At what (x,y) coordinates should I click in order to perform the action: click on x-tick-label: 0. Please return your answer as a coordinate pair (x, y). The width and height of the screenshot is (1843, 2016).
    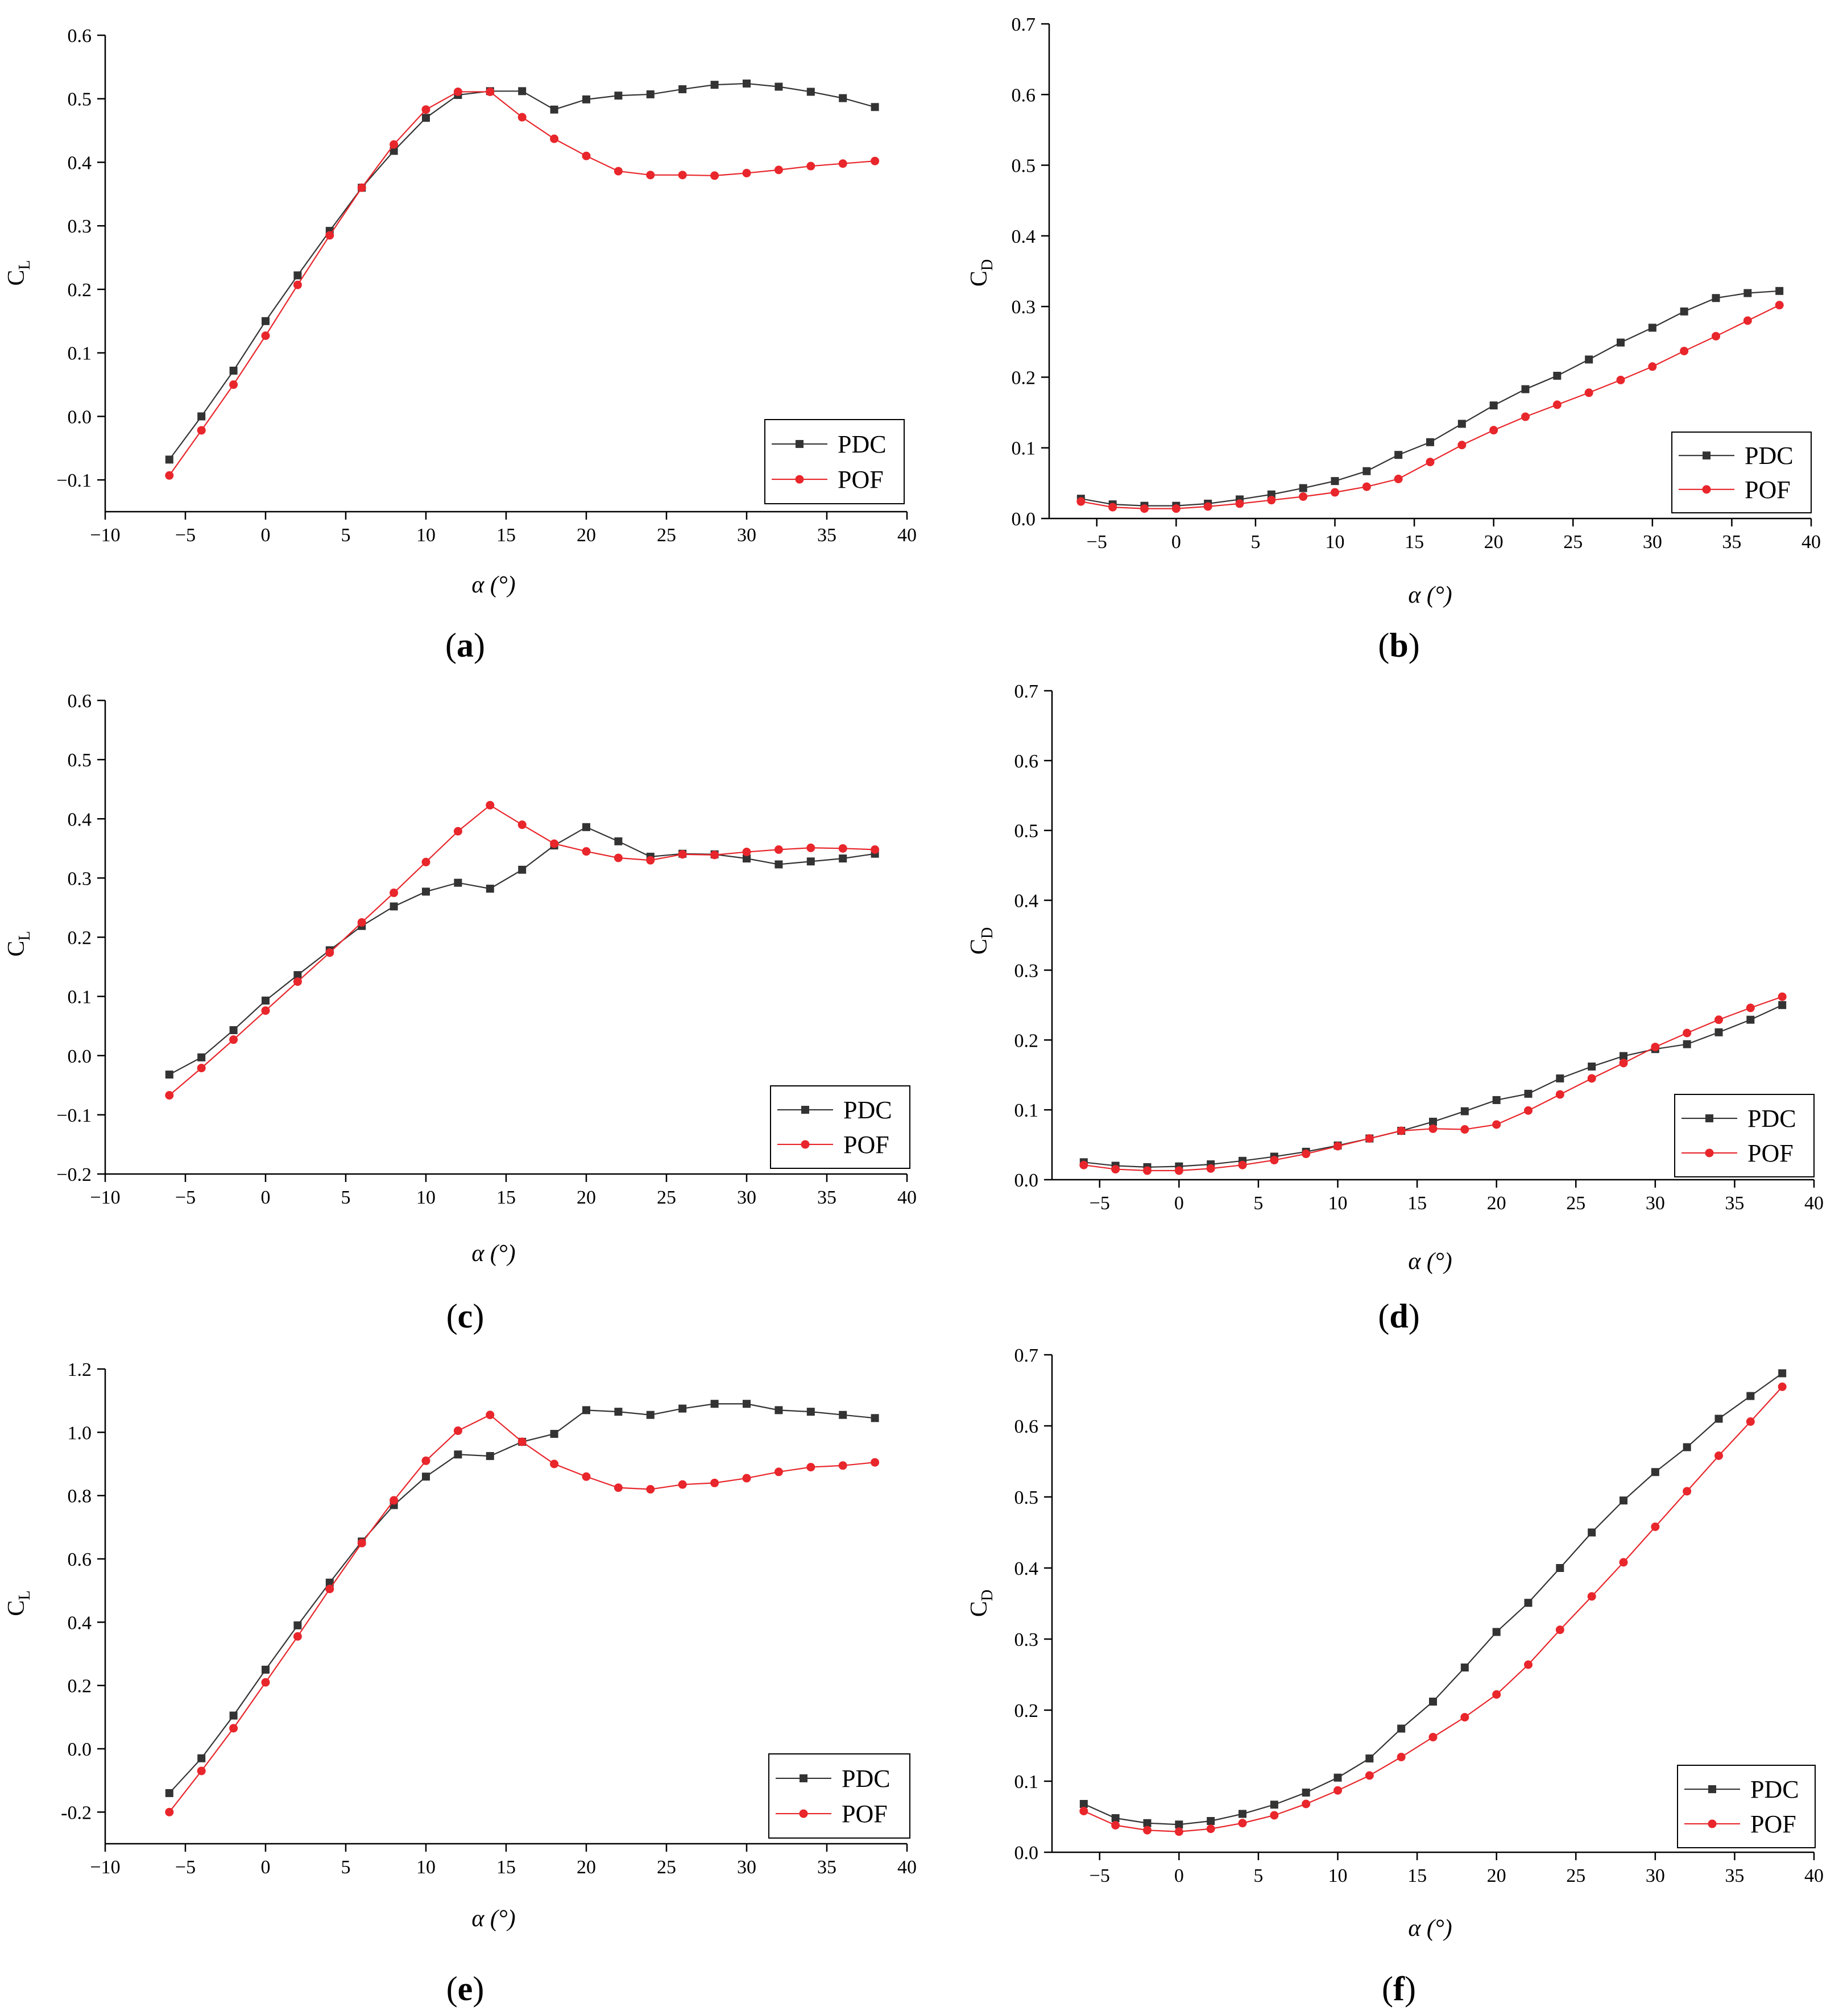
    Looking at the image, I should click on (1179, 1876).